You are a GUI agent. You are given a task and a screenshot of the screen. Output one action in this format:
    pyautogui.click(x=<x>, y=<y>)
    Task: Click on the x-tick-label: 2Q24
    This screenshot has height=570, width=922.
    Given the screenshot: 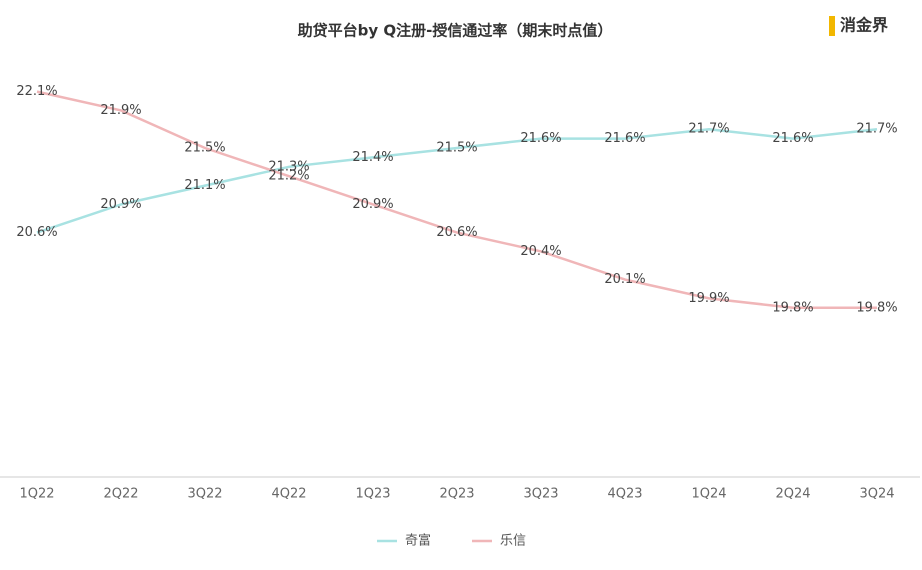 What is the action you would take?
    pyautogui.click(x=792, y=494)
    